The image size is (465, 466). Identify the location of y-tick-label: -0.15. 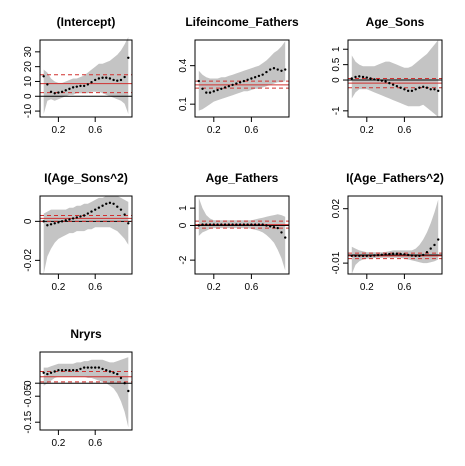
(28, 421).